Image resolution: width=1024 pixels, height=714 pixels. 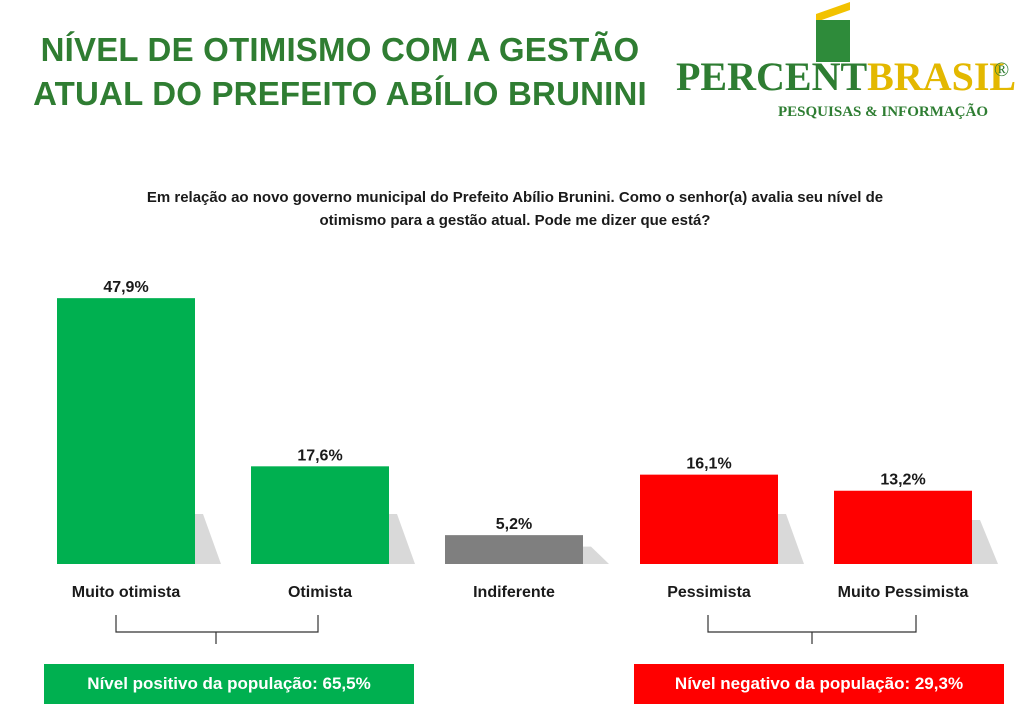 What do you see at coordinates (126, 592) in the screenshot?
I see `category-label: Muito otimista` at bounding box center [126, 592].